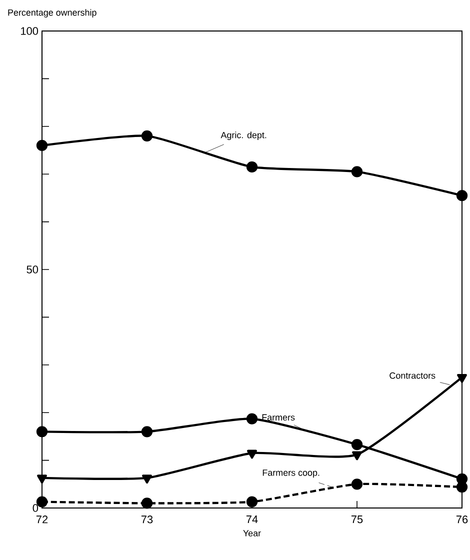 The height and width of the screenshot is (560, 470). What do you see at coordinates (357, 520) in the screenshot?
I see `x-tick-label: 75` at bounding box center [357, 520].